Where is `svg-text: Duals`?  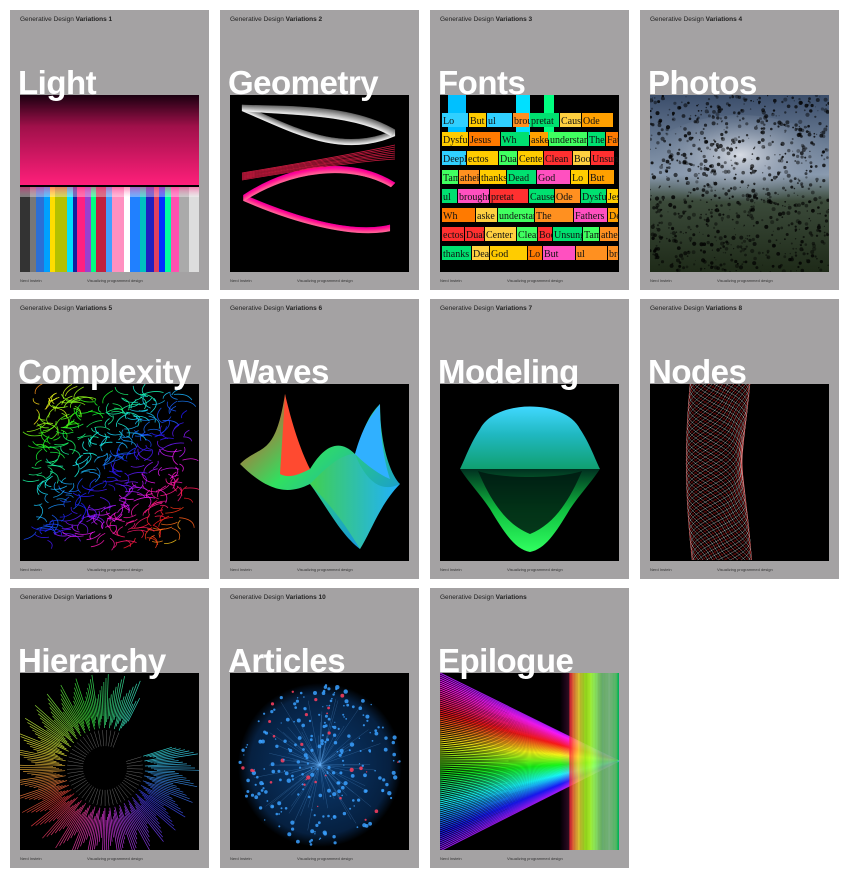
svg-text: Duals is located at coordinates (477, 235).